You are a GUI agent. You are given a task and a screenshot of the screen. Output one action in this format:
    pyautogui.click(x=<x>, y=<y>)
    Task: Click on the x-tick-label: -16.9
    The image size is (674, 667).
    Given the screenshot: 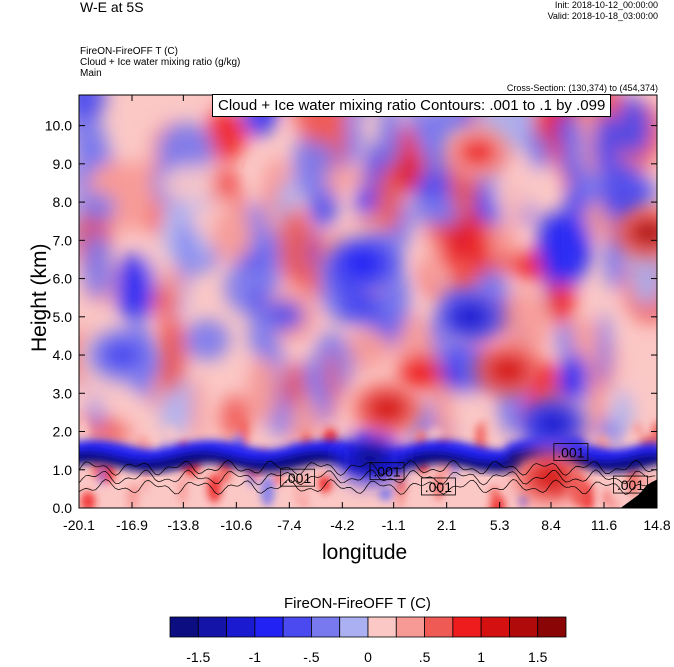 What is the action you would take?
    pyautogui.click(x=132, y=525)
    